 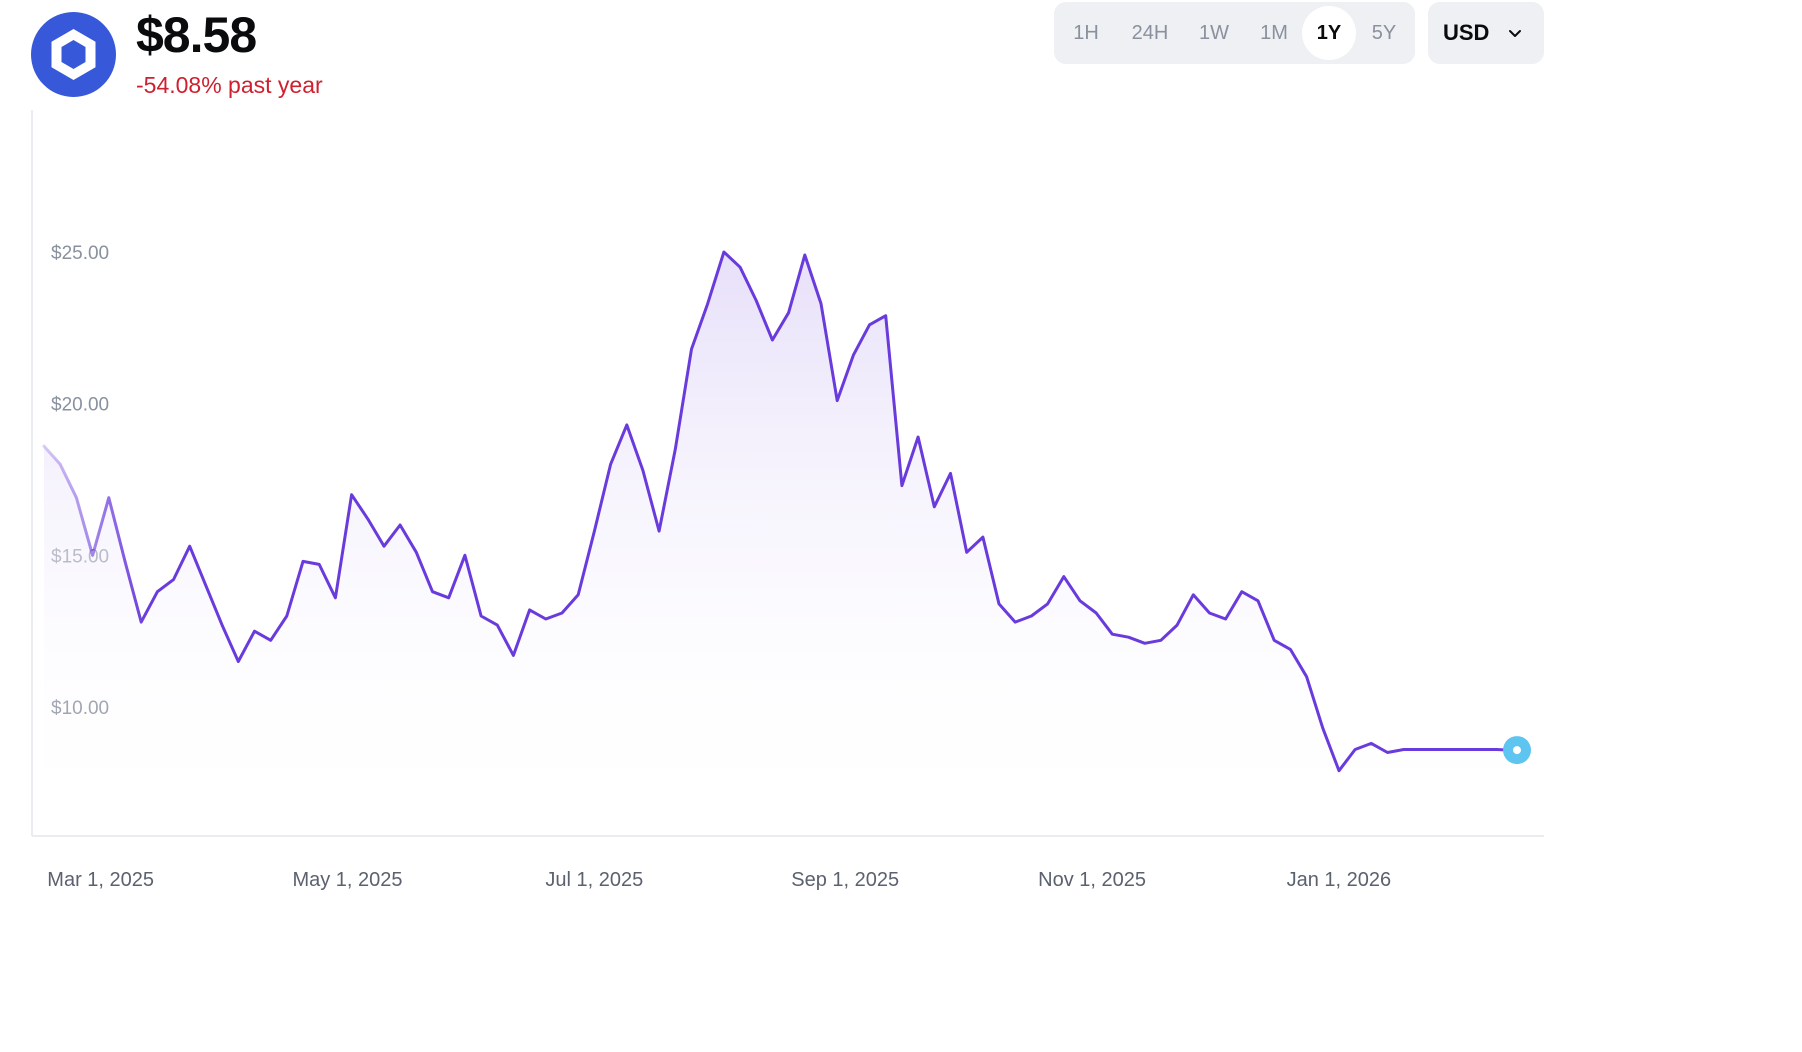 What do you see at coordinates (1339, 880) in the screenshot?
I see `x-tick-label: Jan 1, 2026` at bounding box center [1339, 880].